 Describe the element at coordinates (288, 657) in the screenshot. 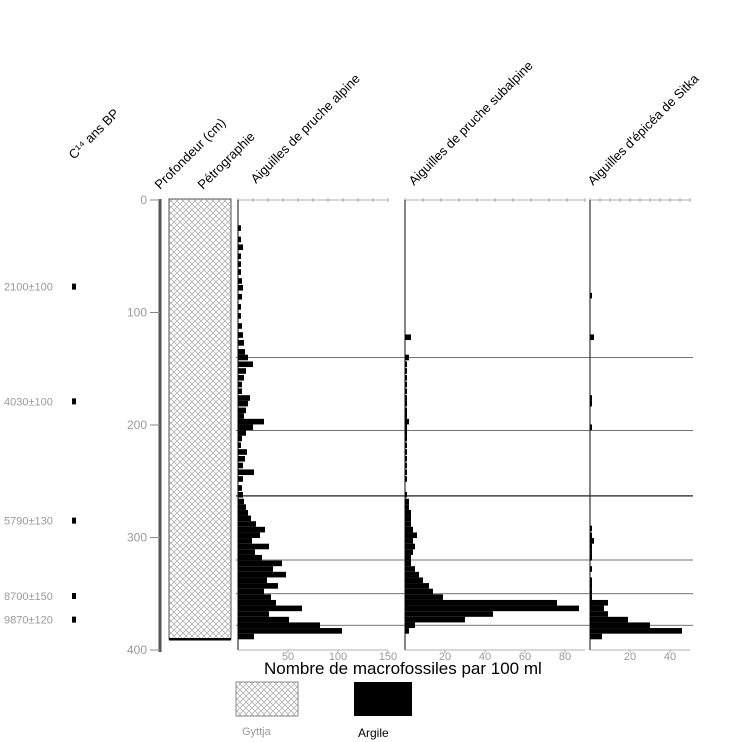

I see `x-tick-label: 50` at that location.